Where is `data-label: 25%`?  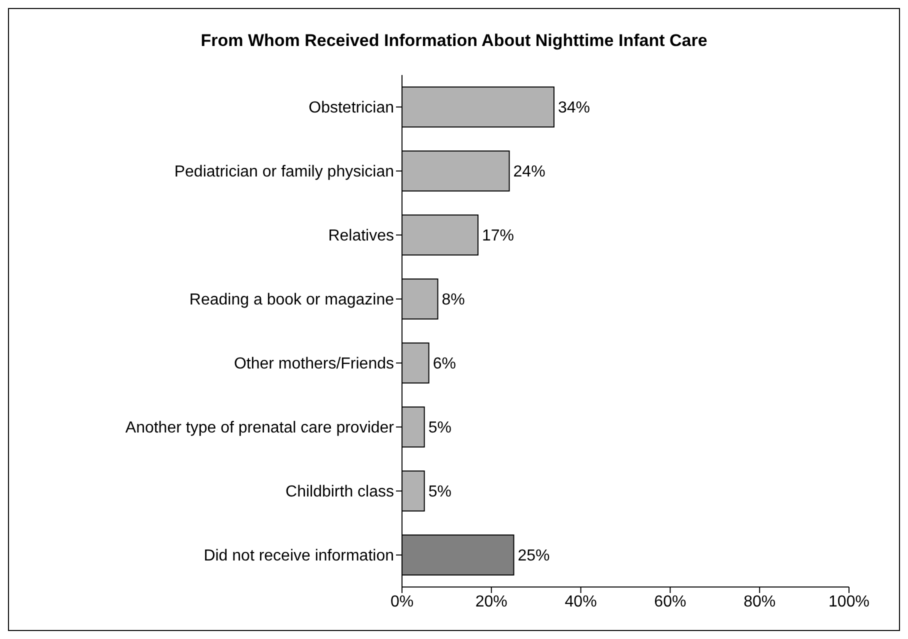 data-label: 25% is located at coordinates (534, 556).